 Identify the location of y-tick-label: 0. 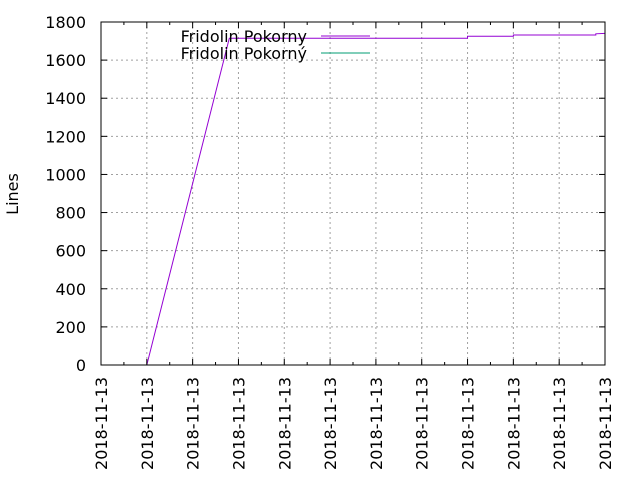
(81, 365).